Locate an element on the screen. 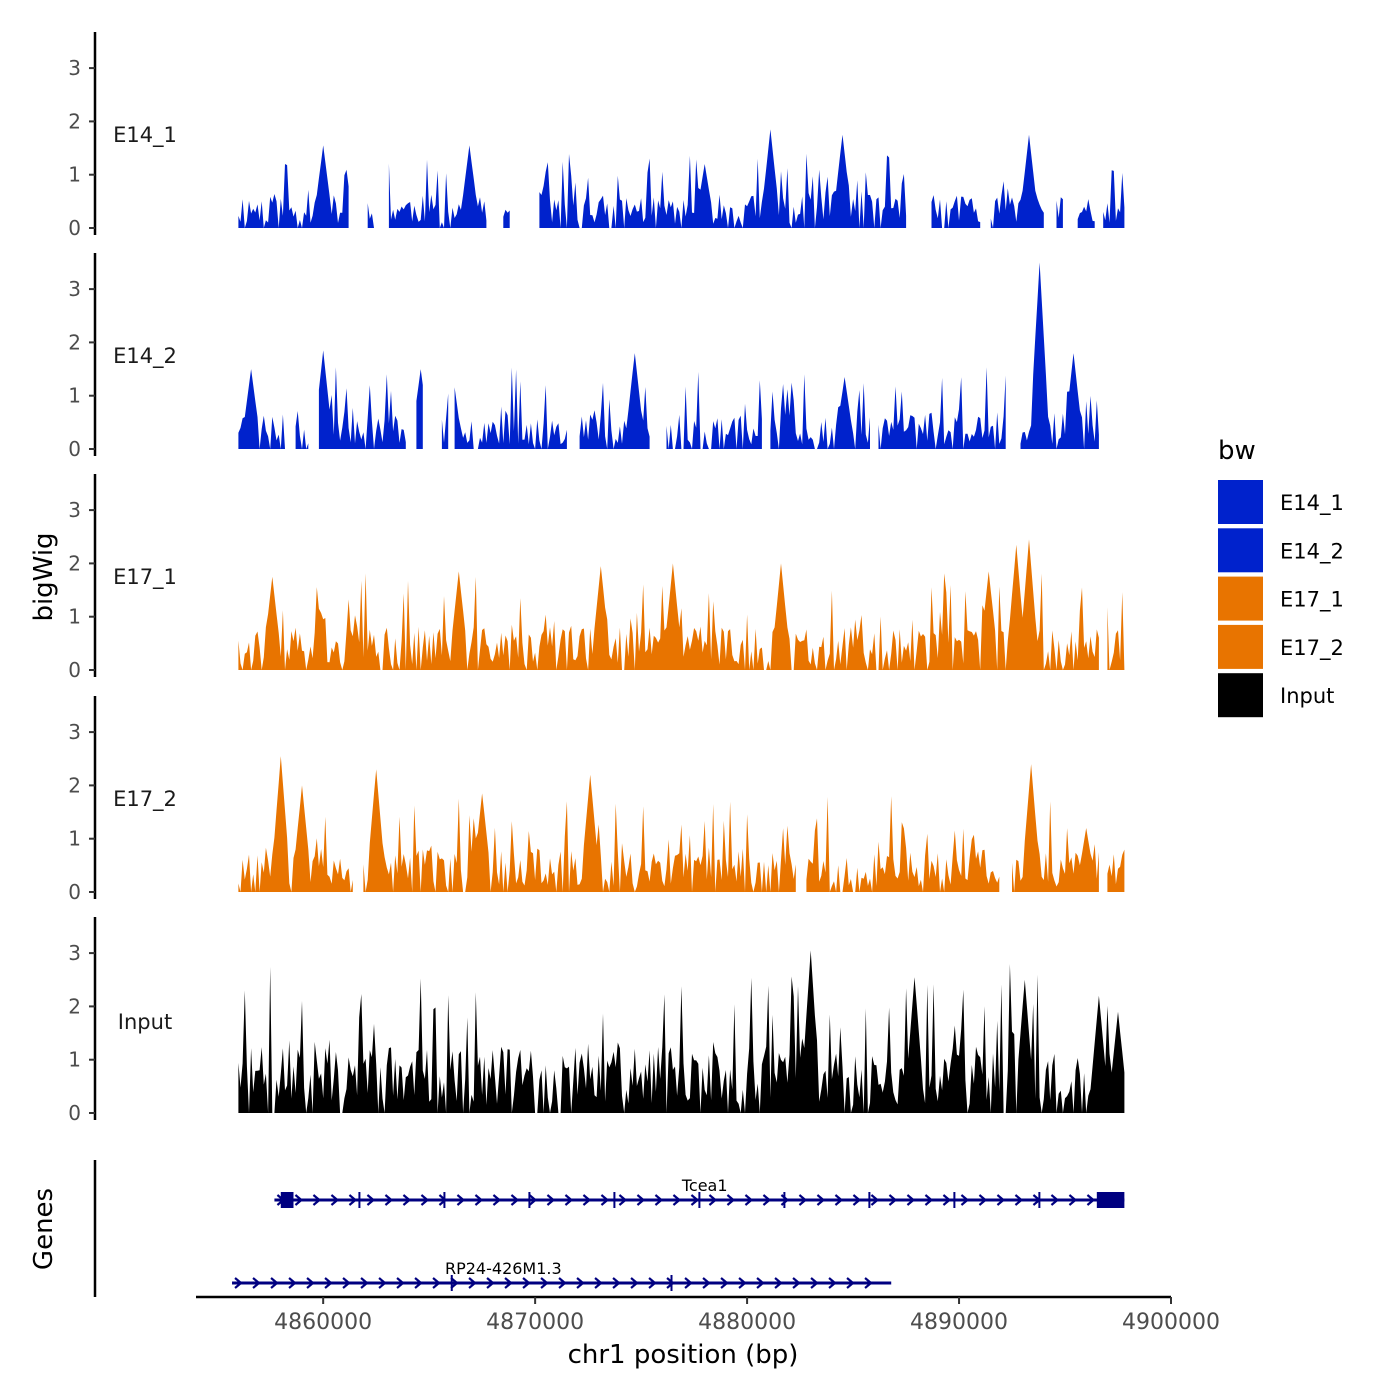 The height and width of the screenshot is (1400, 1400). legend-label: E14_2 is located at coordinates (1312, 551).